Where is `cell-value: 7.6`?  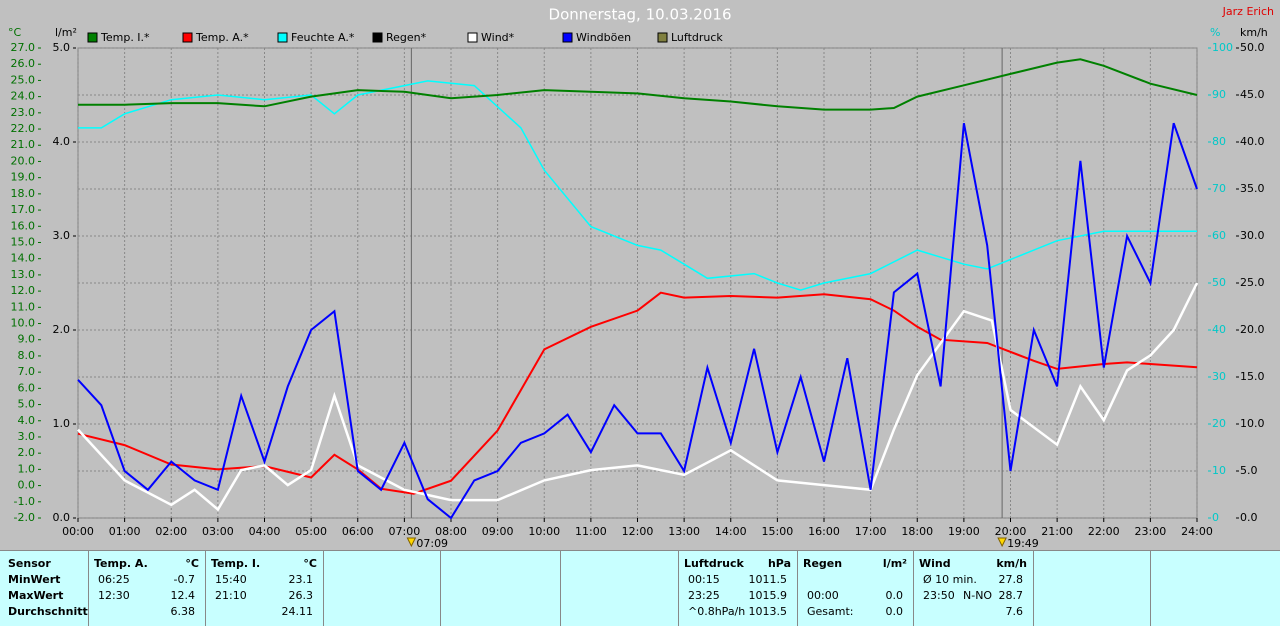 cell-value: 7.6 is located at coordinates (1014, 611).